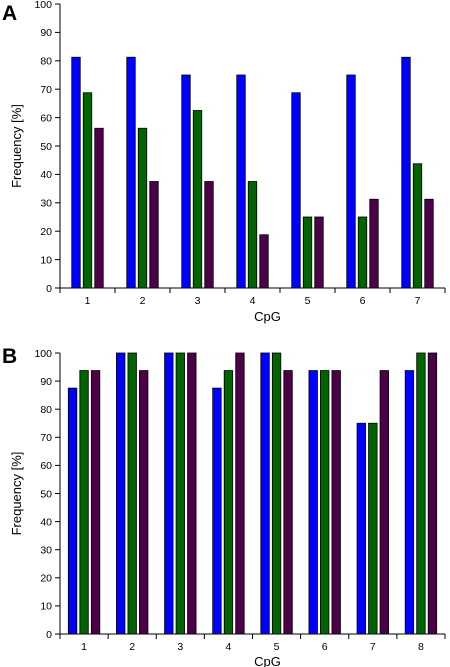  I want to click on panel-b-letter: B, so click(9, 356).